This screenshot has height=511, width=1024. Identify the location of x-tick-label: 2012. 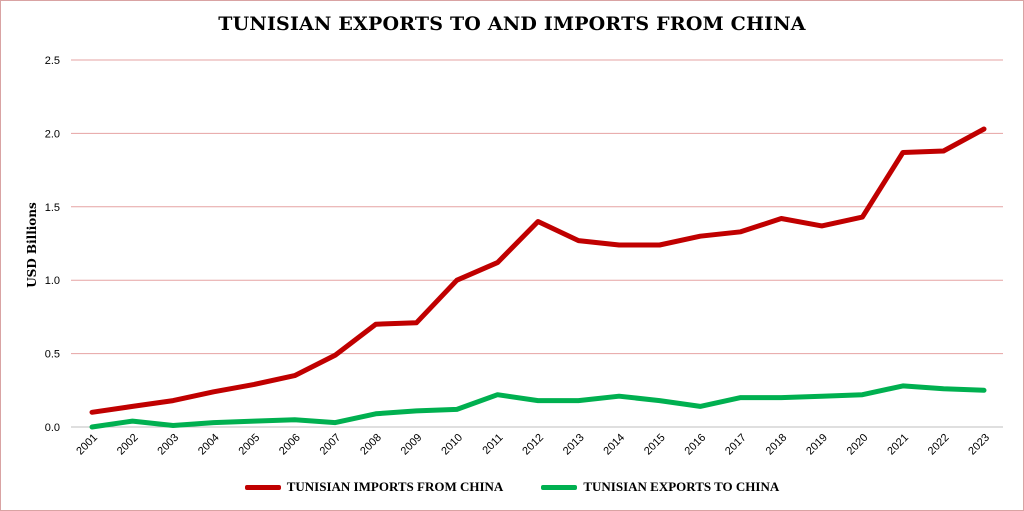
(533, 445).